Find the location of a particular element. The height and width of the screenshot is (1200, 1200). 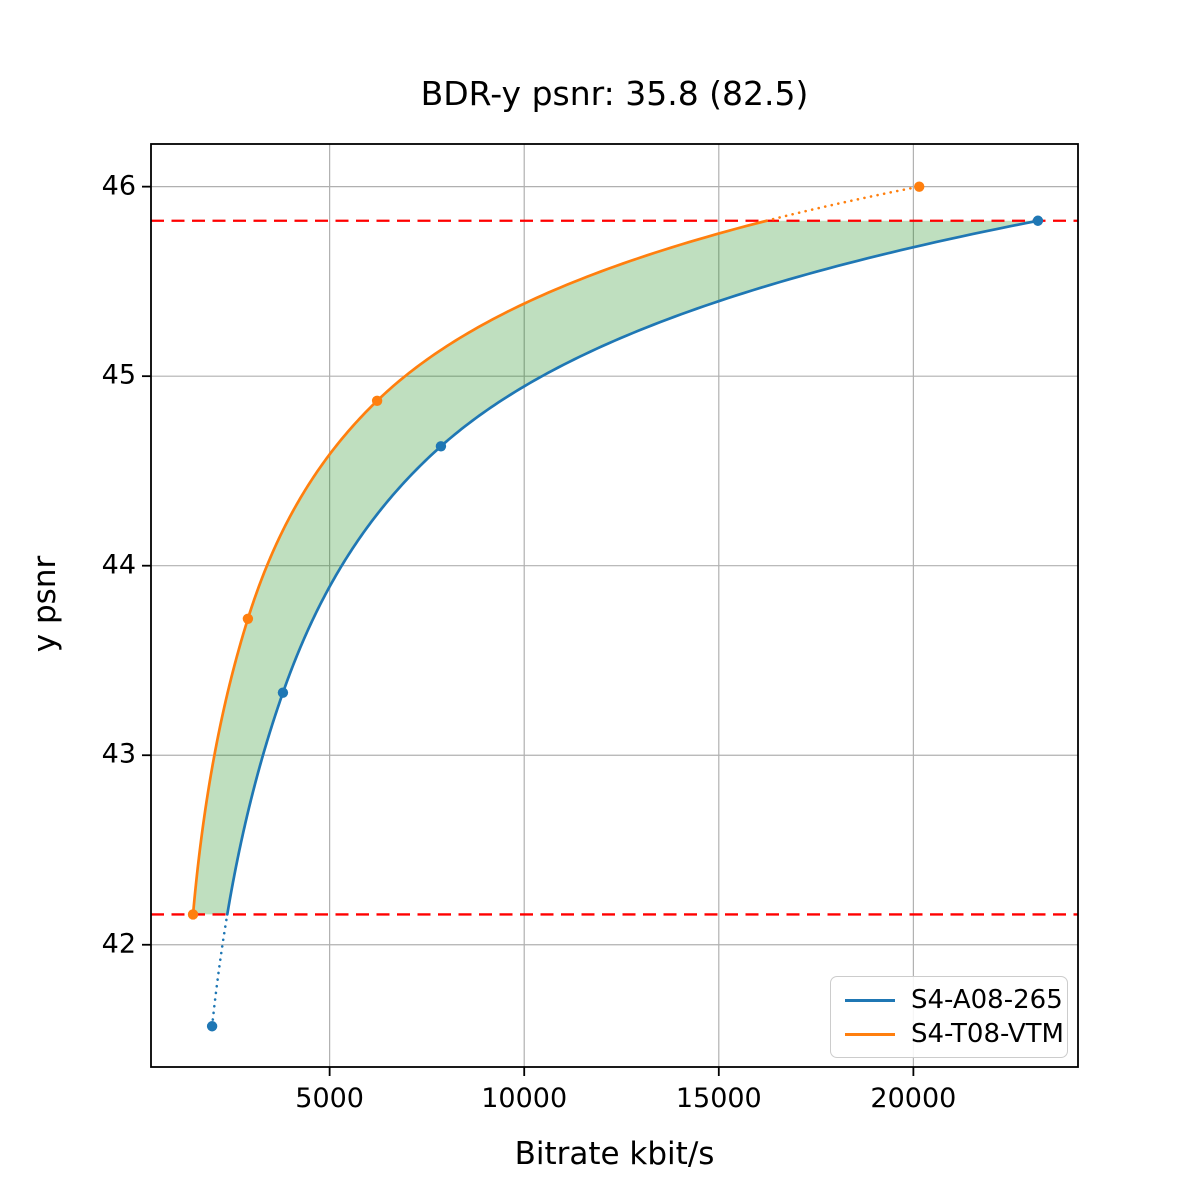

legend-line-sample-blue is located at coordinates (870, 1000).